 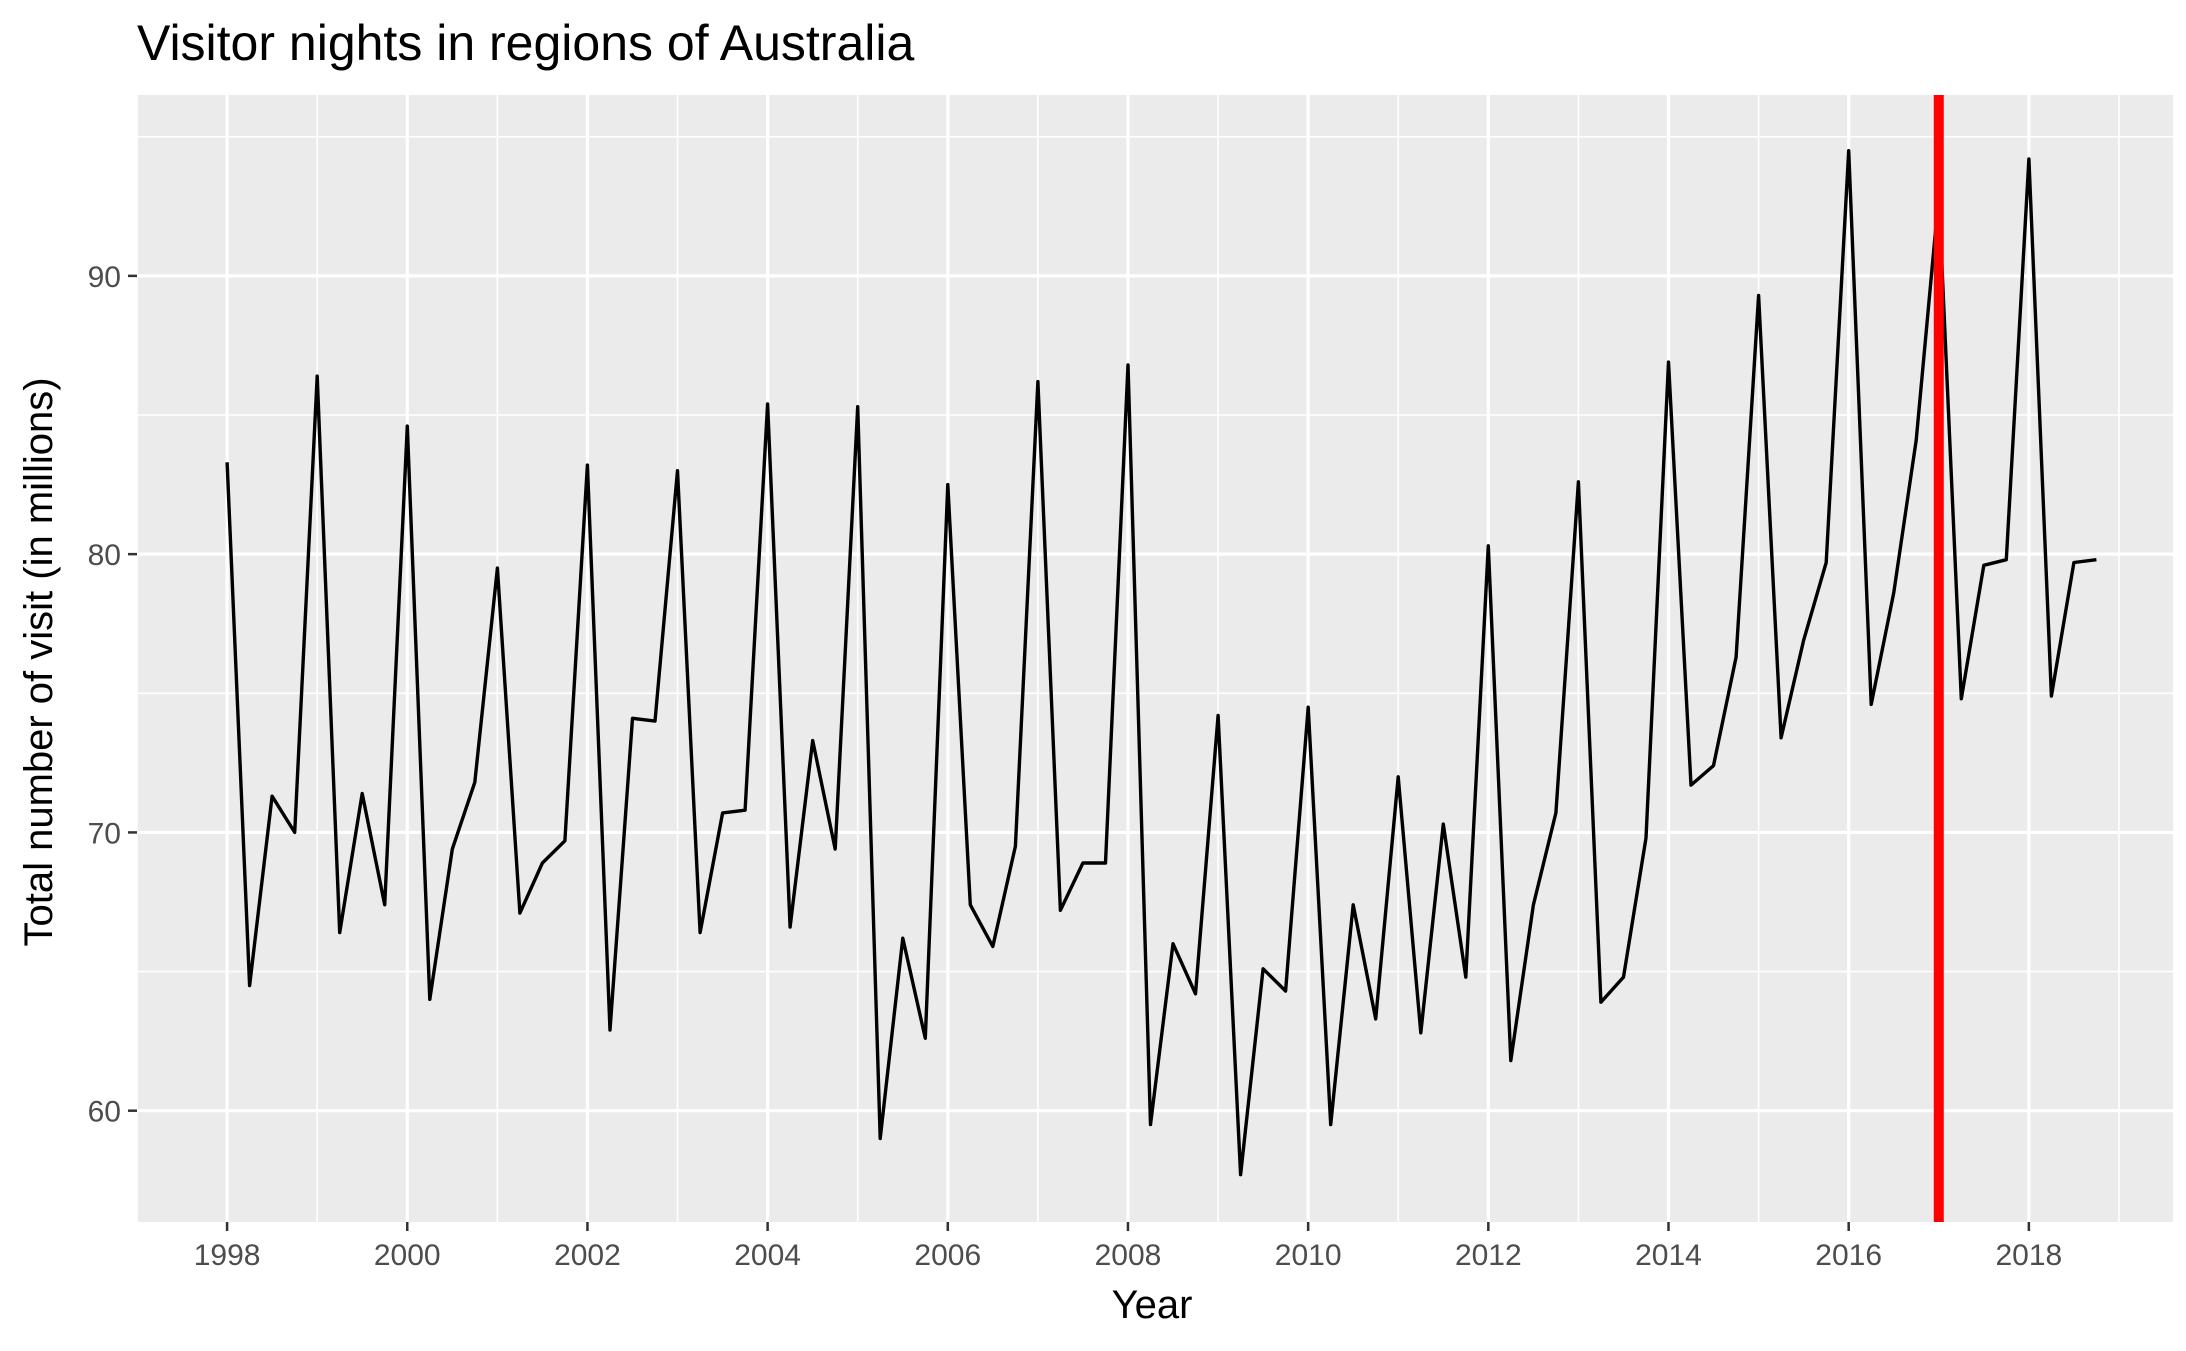 What do you see at coordinates (227, 1255) in the screenshot?
I see `x-tick-label: 1998` at bounding box center [227, 1255].